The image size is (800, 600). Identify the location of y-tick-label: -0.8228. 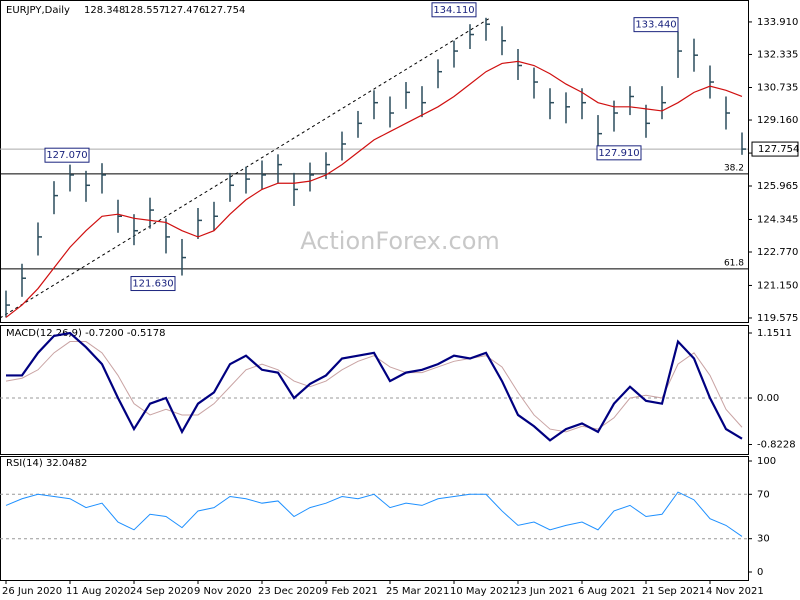
(776, 444).